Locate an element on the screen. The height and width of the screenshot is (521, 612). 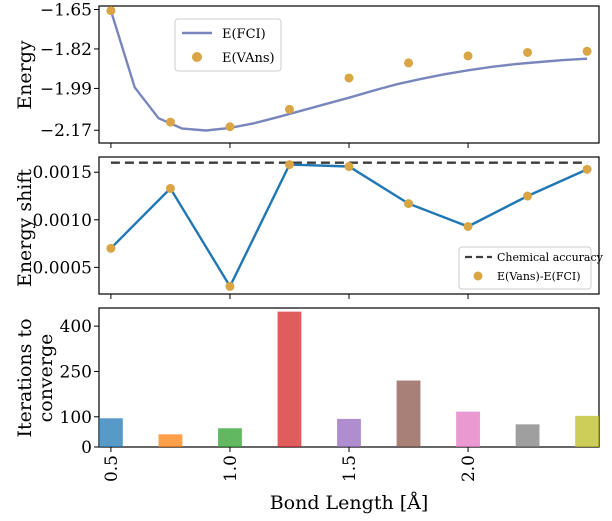
energy-legend: E(FCI) E(VAns) is located at coordinates (228, 45).